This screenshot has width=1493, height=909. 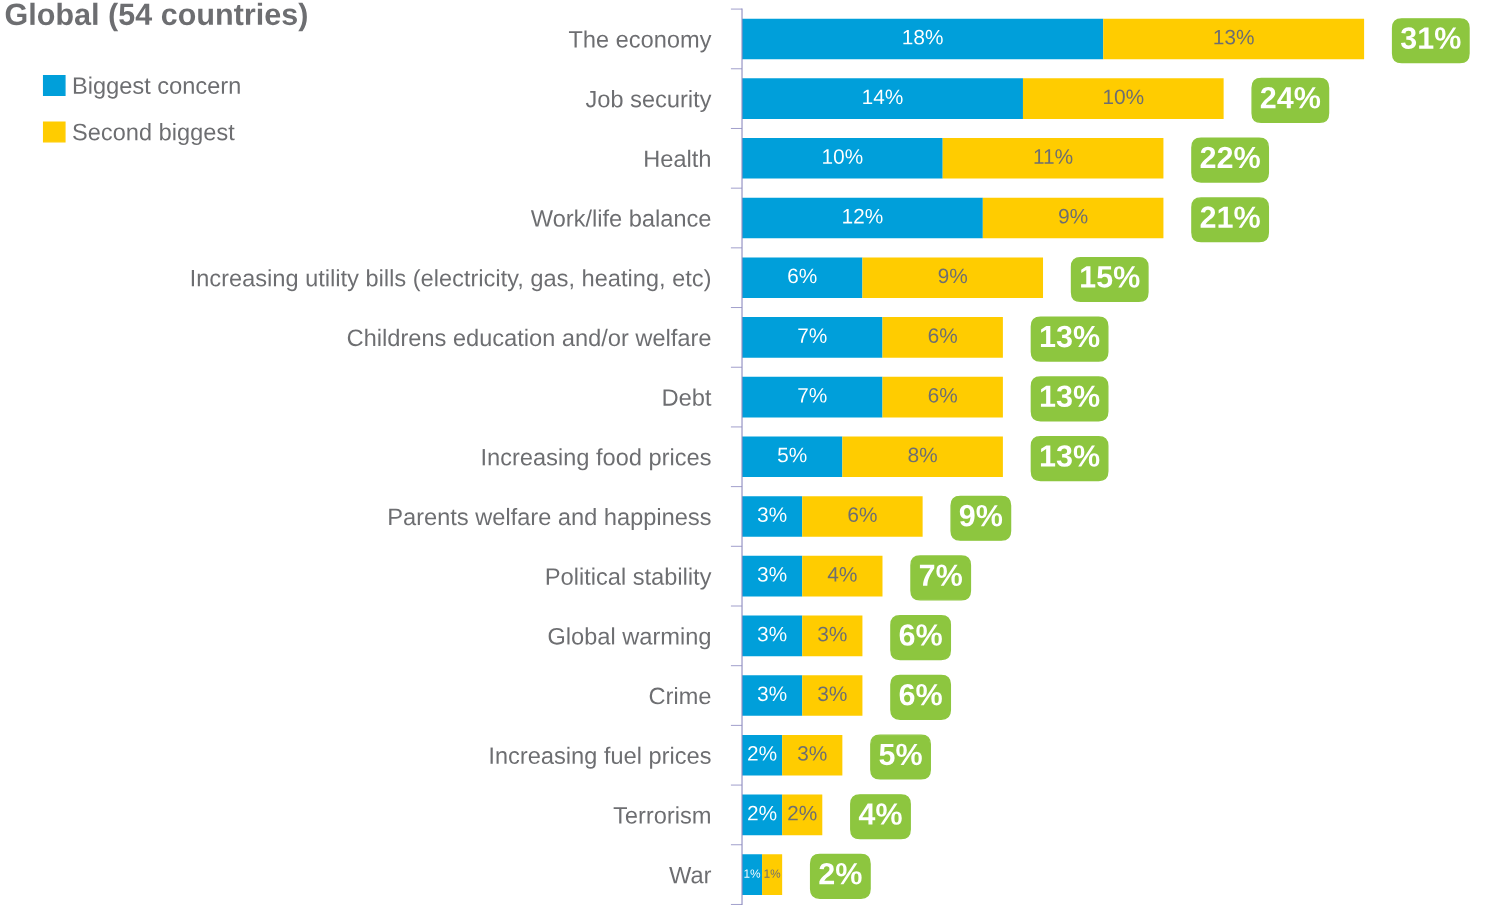 I want to click on legend-label: Second biggest, so click(x=154, y=134).